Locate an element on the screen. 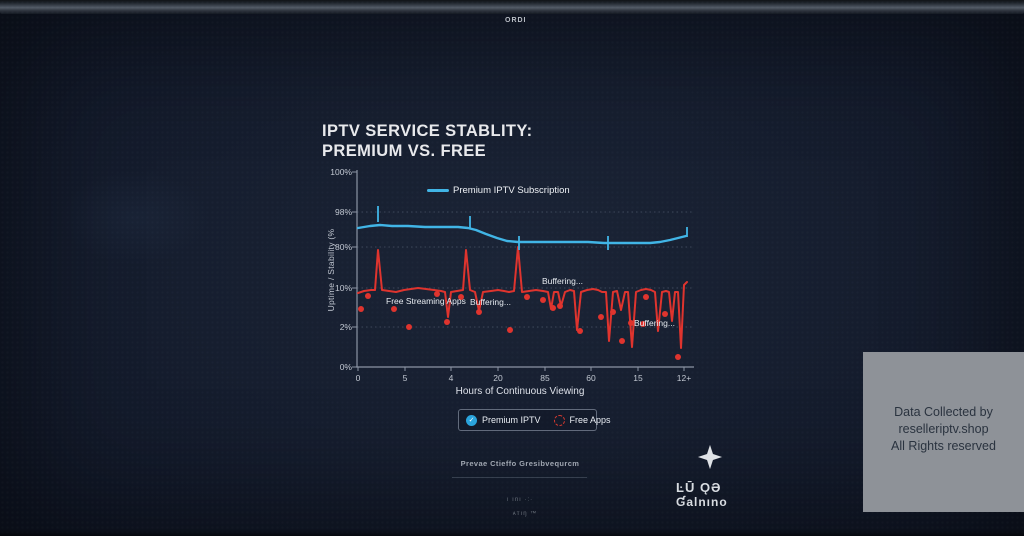 This screenshot has height=536, width=1024. title-line-1: IPTV SERVICE STABLITY: is located at coordinates (427, 131).